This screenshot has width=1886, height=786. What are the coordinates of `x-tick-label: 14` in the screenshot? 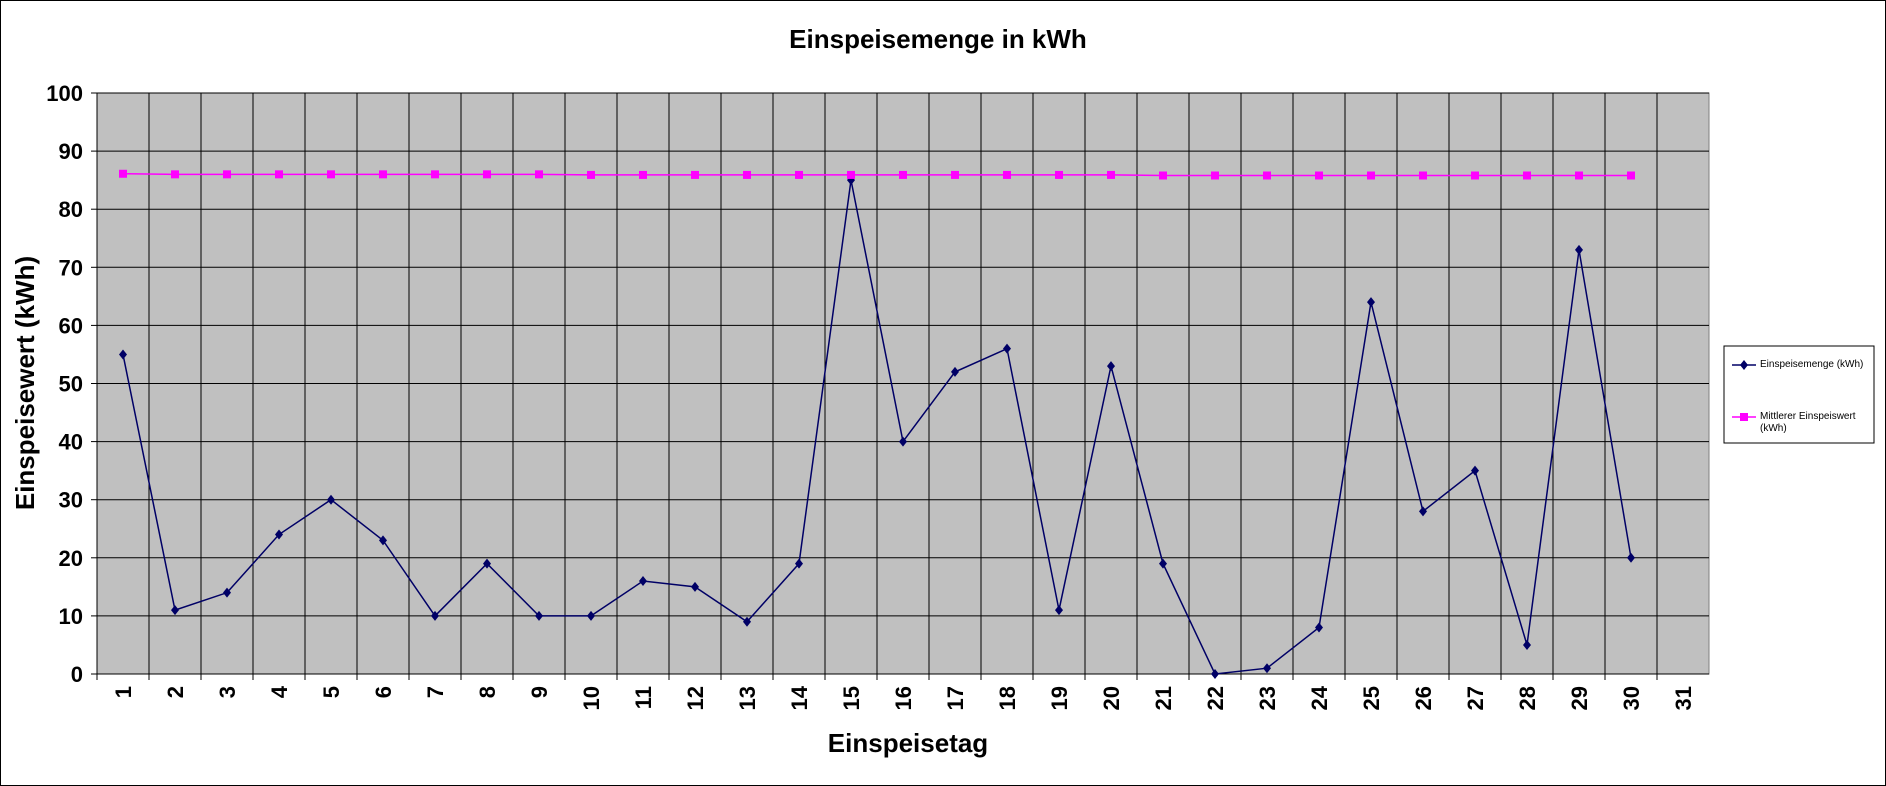 It's located at (799, 697).